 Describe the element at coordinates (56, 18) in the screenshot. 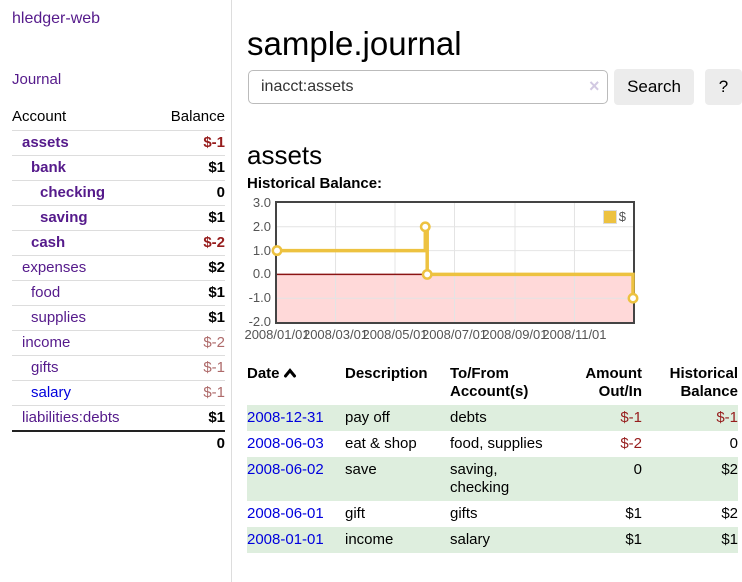

I see `app-title-link: hledger-web` at that location.